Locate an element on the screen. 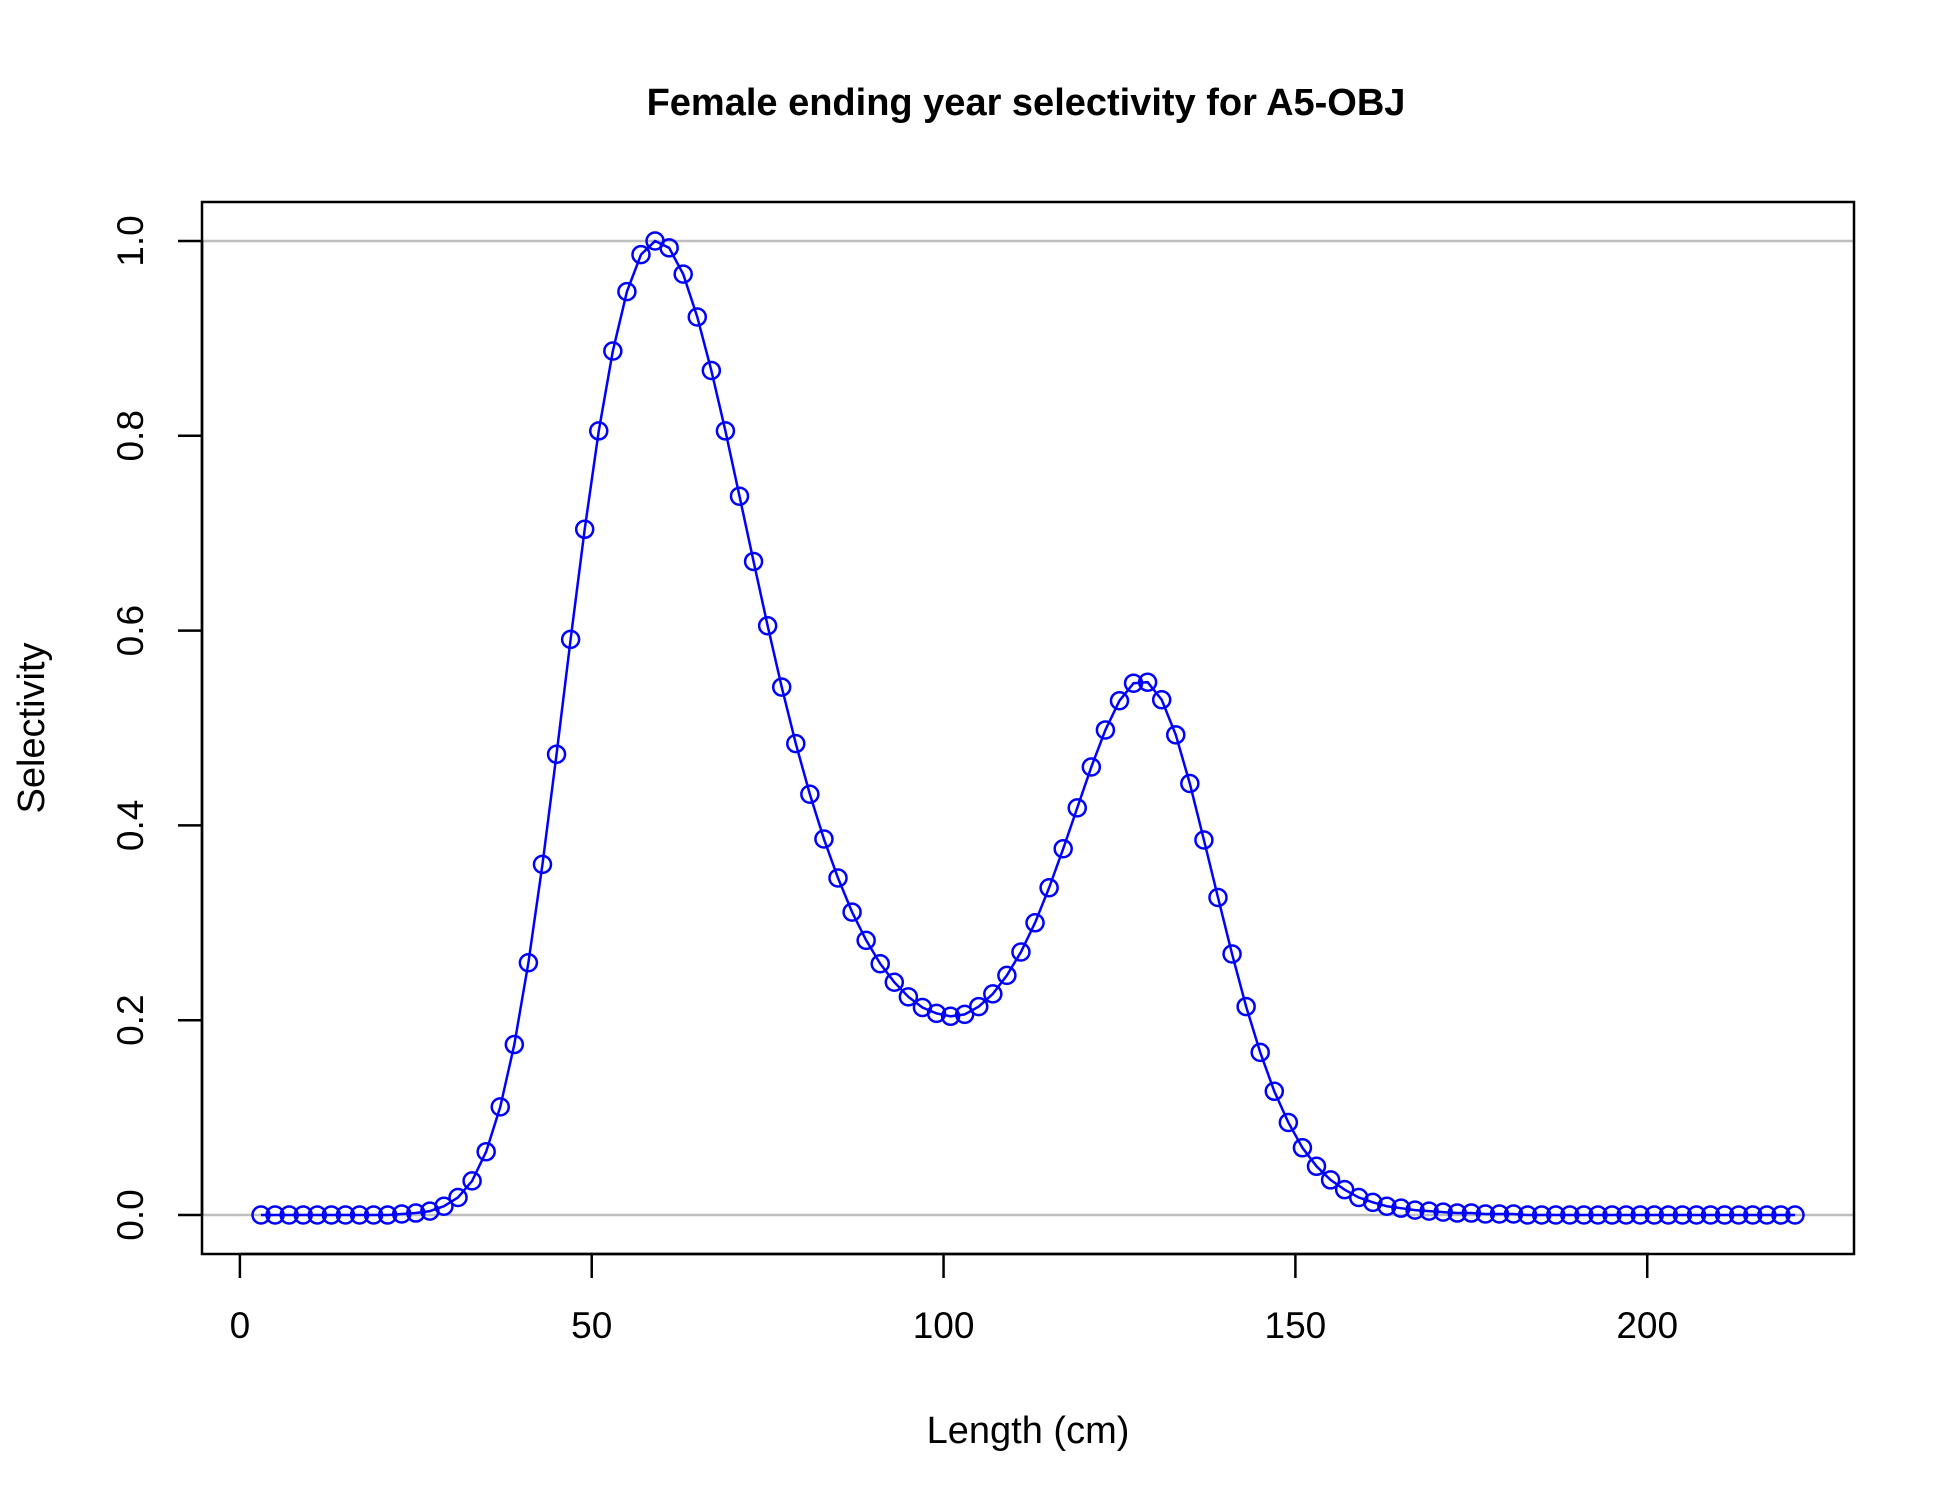 This screenshot has width=1950, height=1500. y-tick-label-4: 0.8 is located at coordinates (130, 435).